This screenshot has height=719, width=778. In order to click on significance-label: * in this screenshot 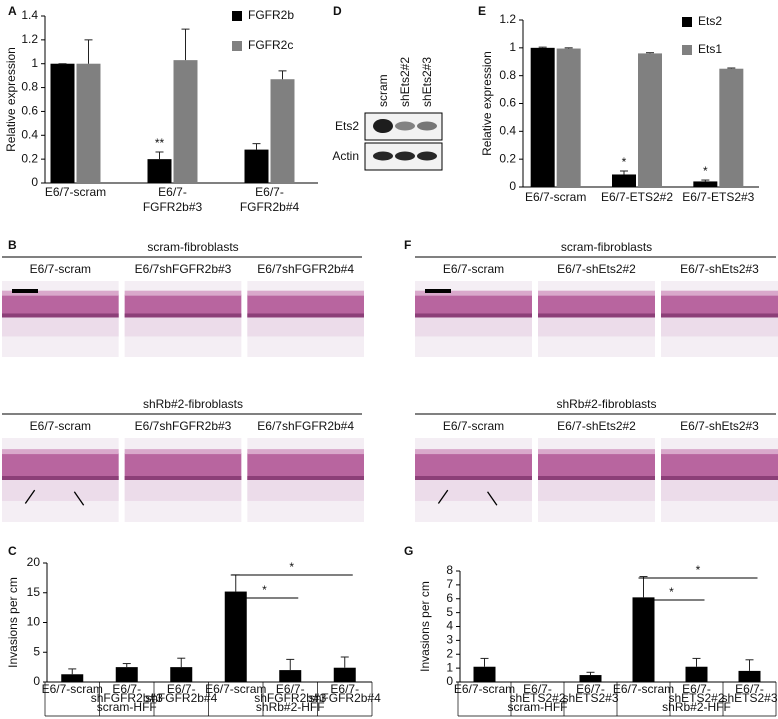, I will do `click(264, 590)`.